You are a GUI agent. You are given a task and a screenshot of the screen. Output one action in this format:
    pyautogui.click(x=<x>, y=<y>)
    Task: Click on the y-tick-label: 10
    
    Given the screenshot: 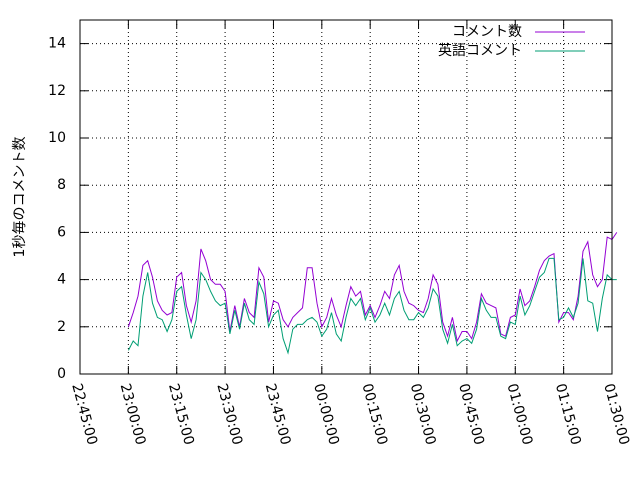 What is the action you would take?
    pyautogui.click(x=57, y=138)
    